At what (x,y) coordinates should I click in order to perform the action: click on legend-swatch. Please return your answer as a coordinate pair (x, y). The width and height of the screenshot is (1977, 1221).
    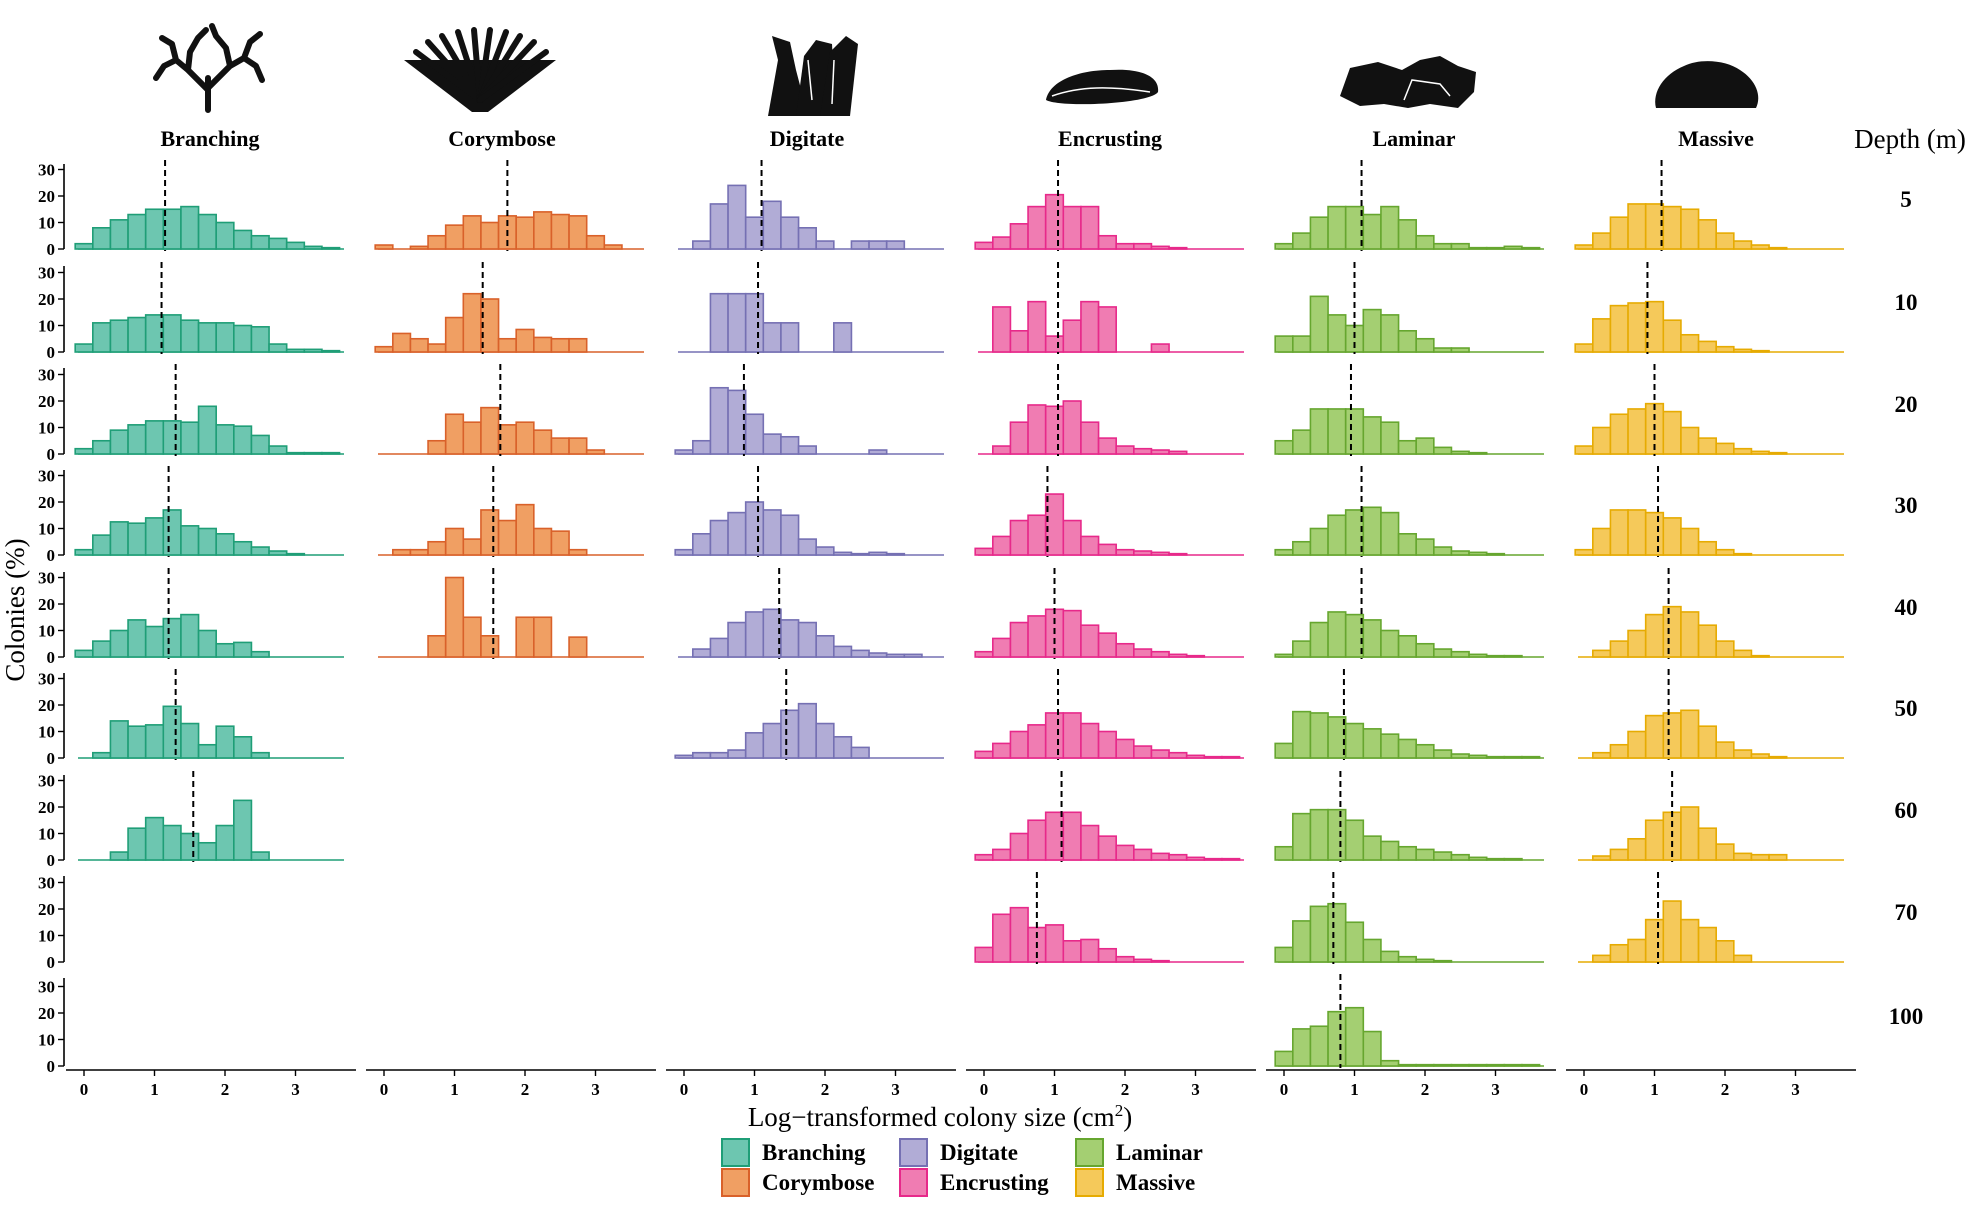
    Looking at the image, I should click on (913, 1152).